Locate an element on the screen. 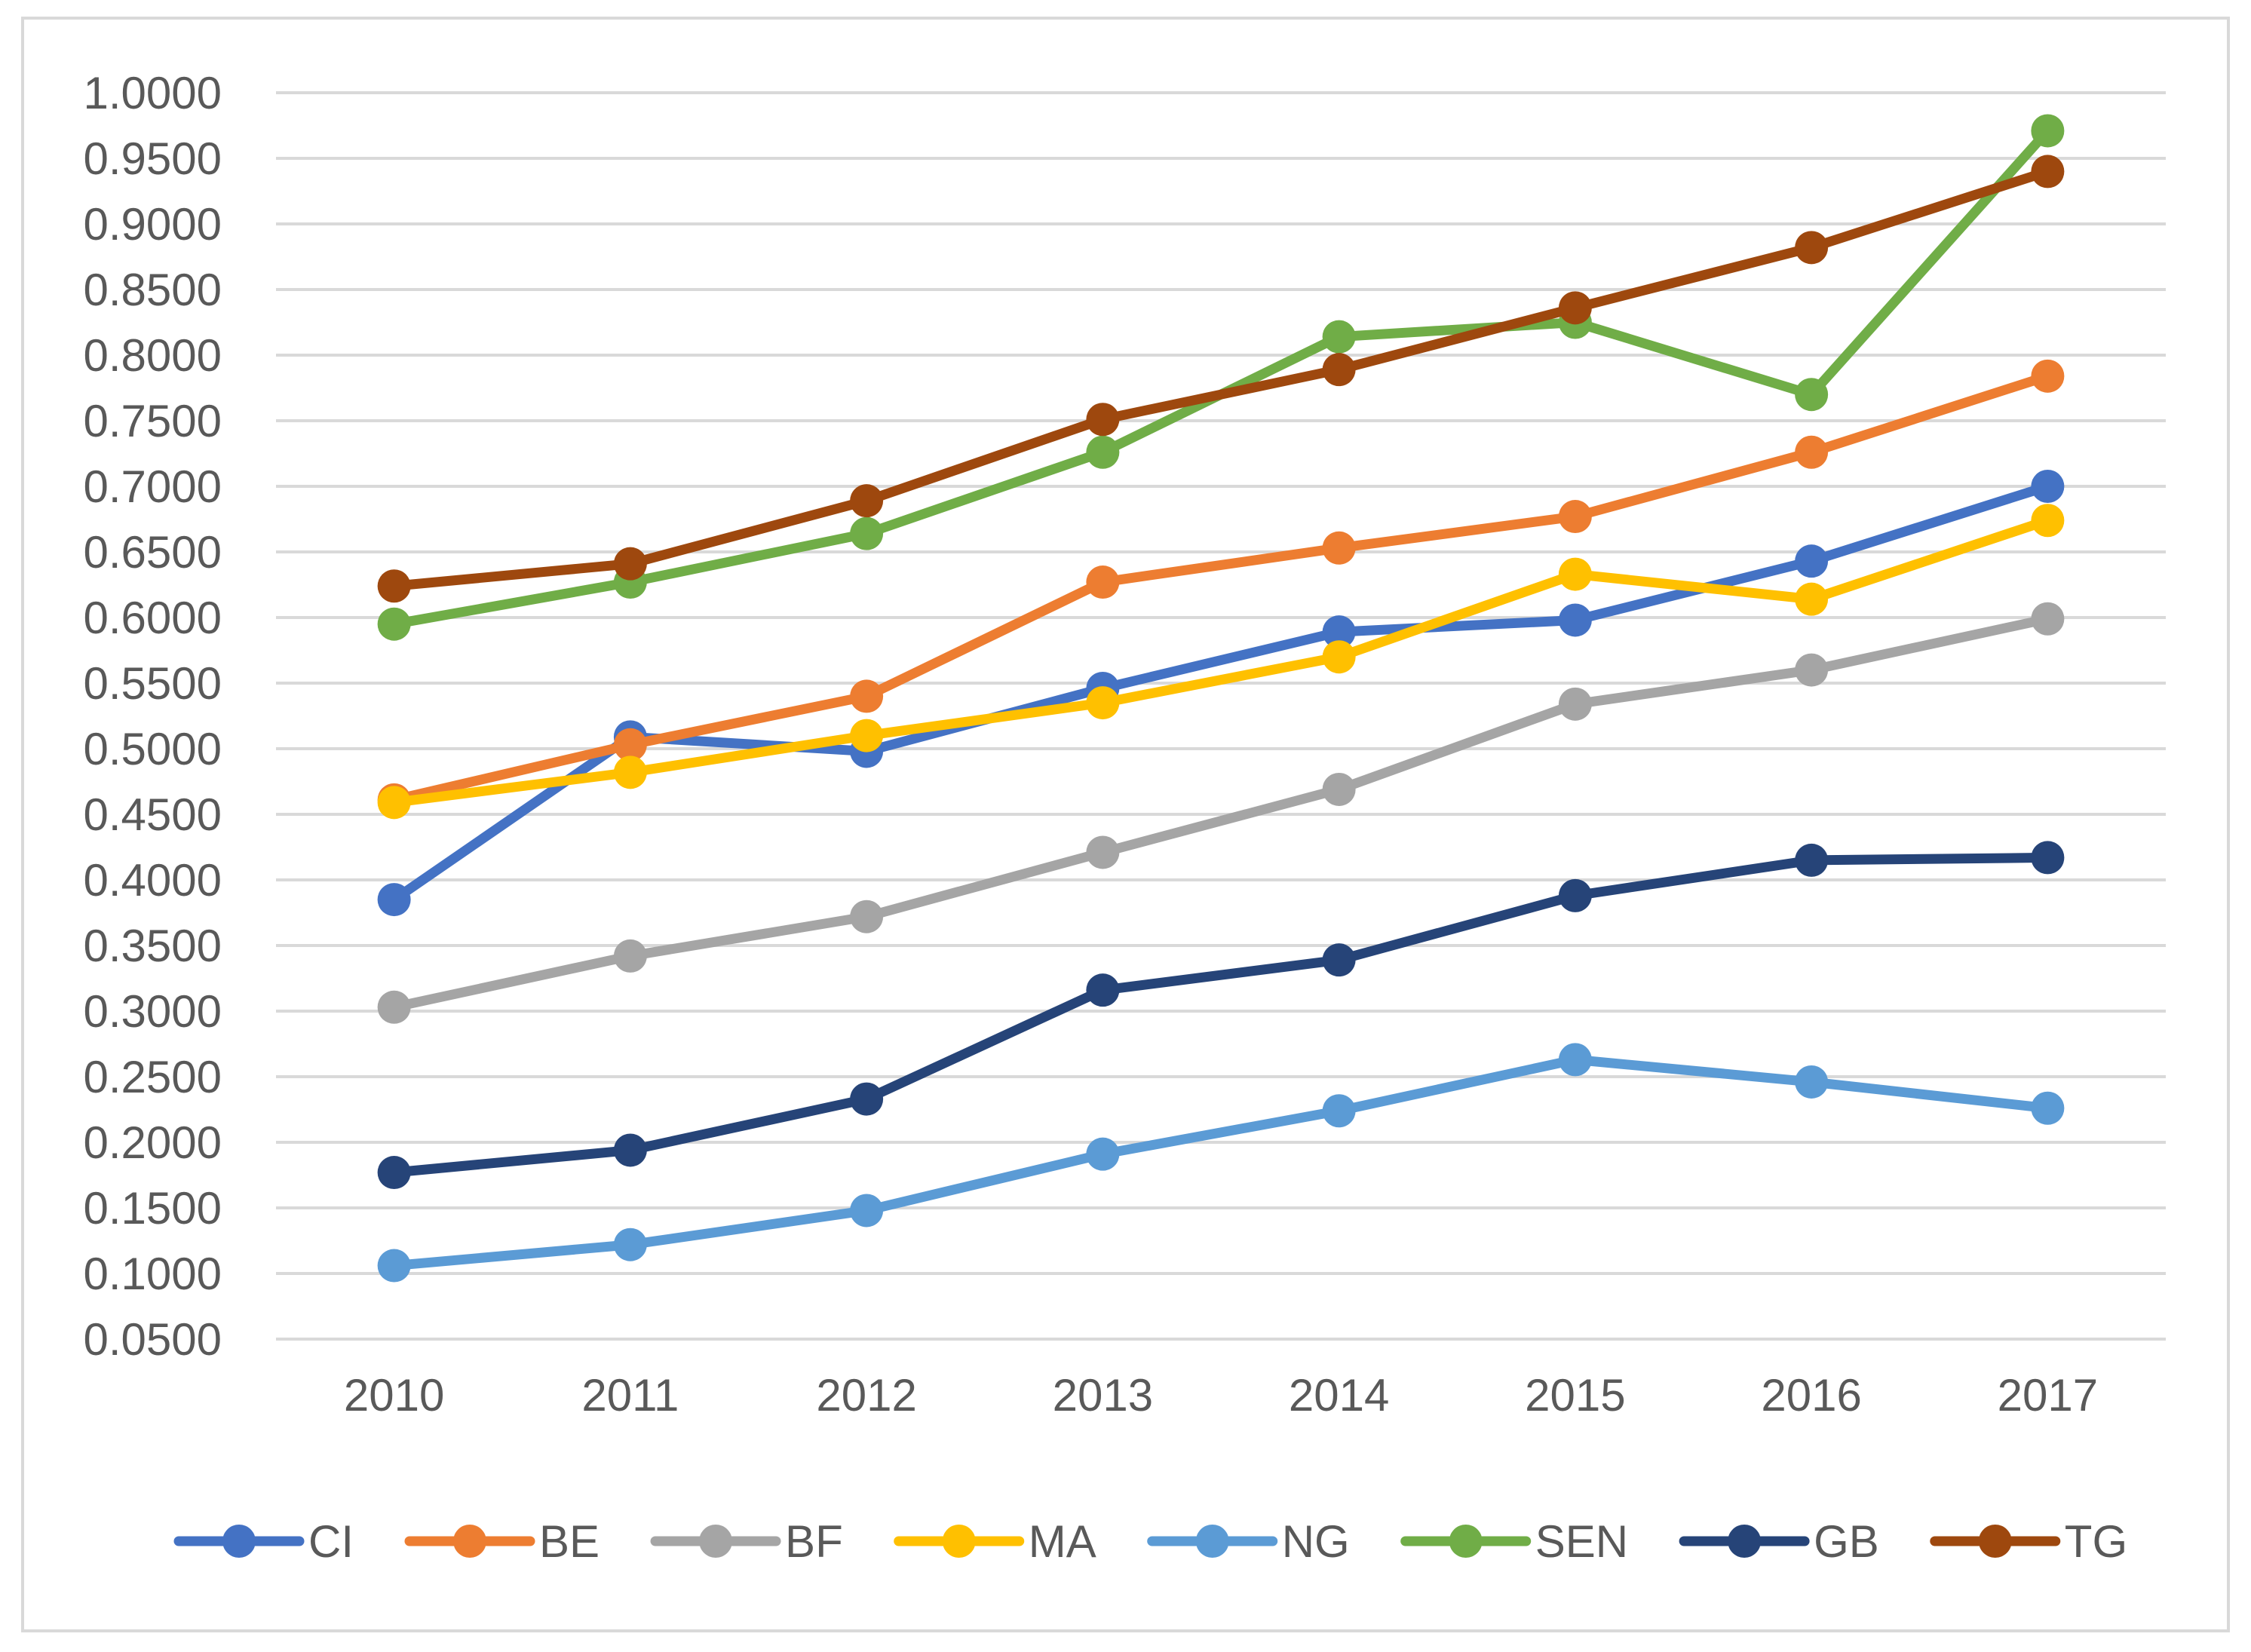  x-tick-label: 2010 is located at coordinates (394, 1395).